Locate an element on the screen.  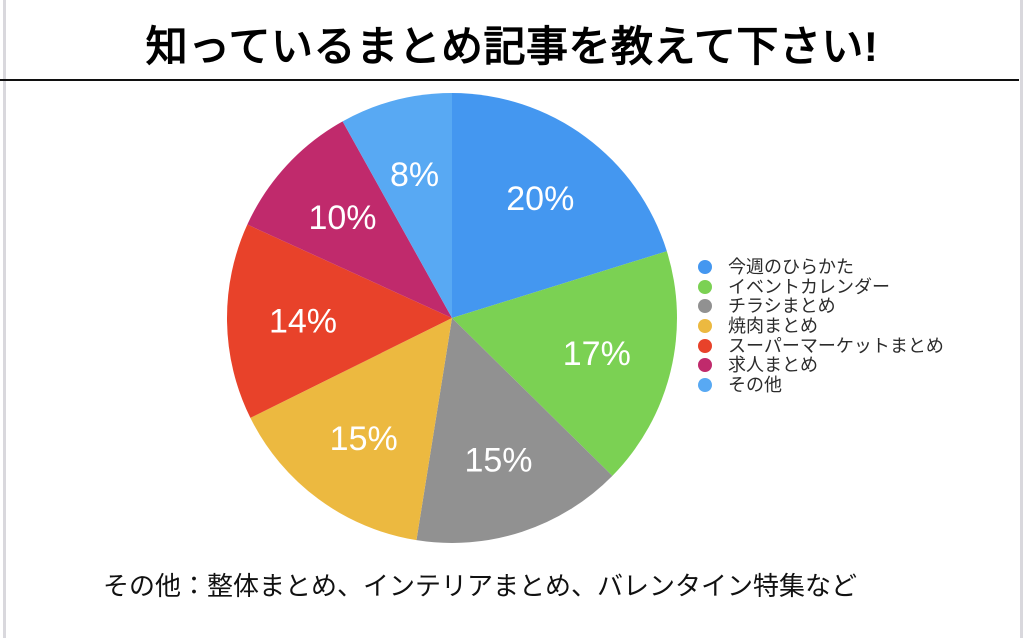
slice-percent-label: 10% is located at coordinates (342, 218).